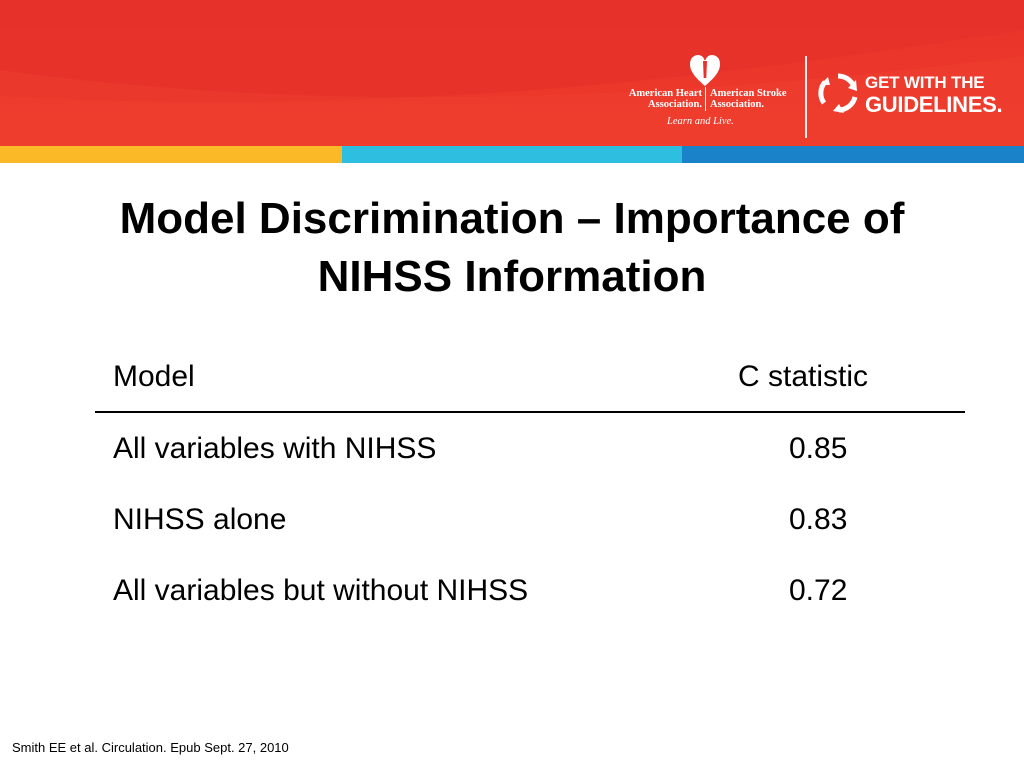 Image resolution: width=1024 pixels, height=768 pixels. What do you see at coordinates (275, 448) in the screenshot?
I see `model-cell: All variables with NIHSS` at bounding box center [275, 448].